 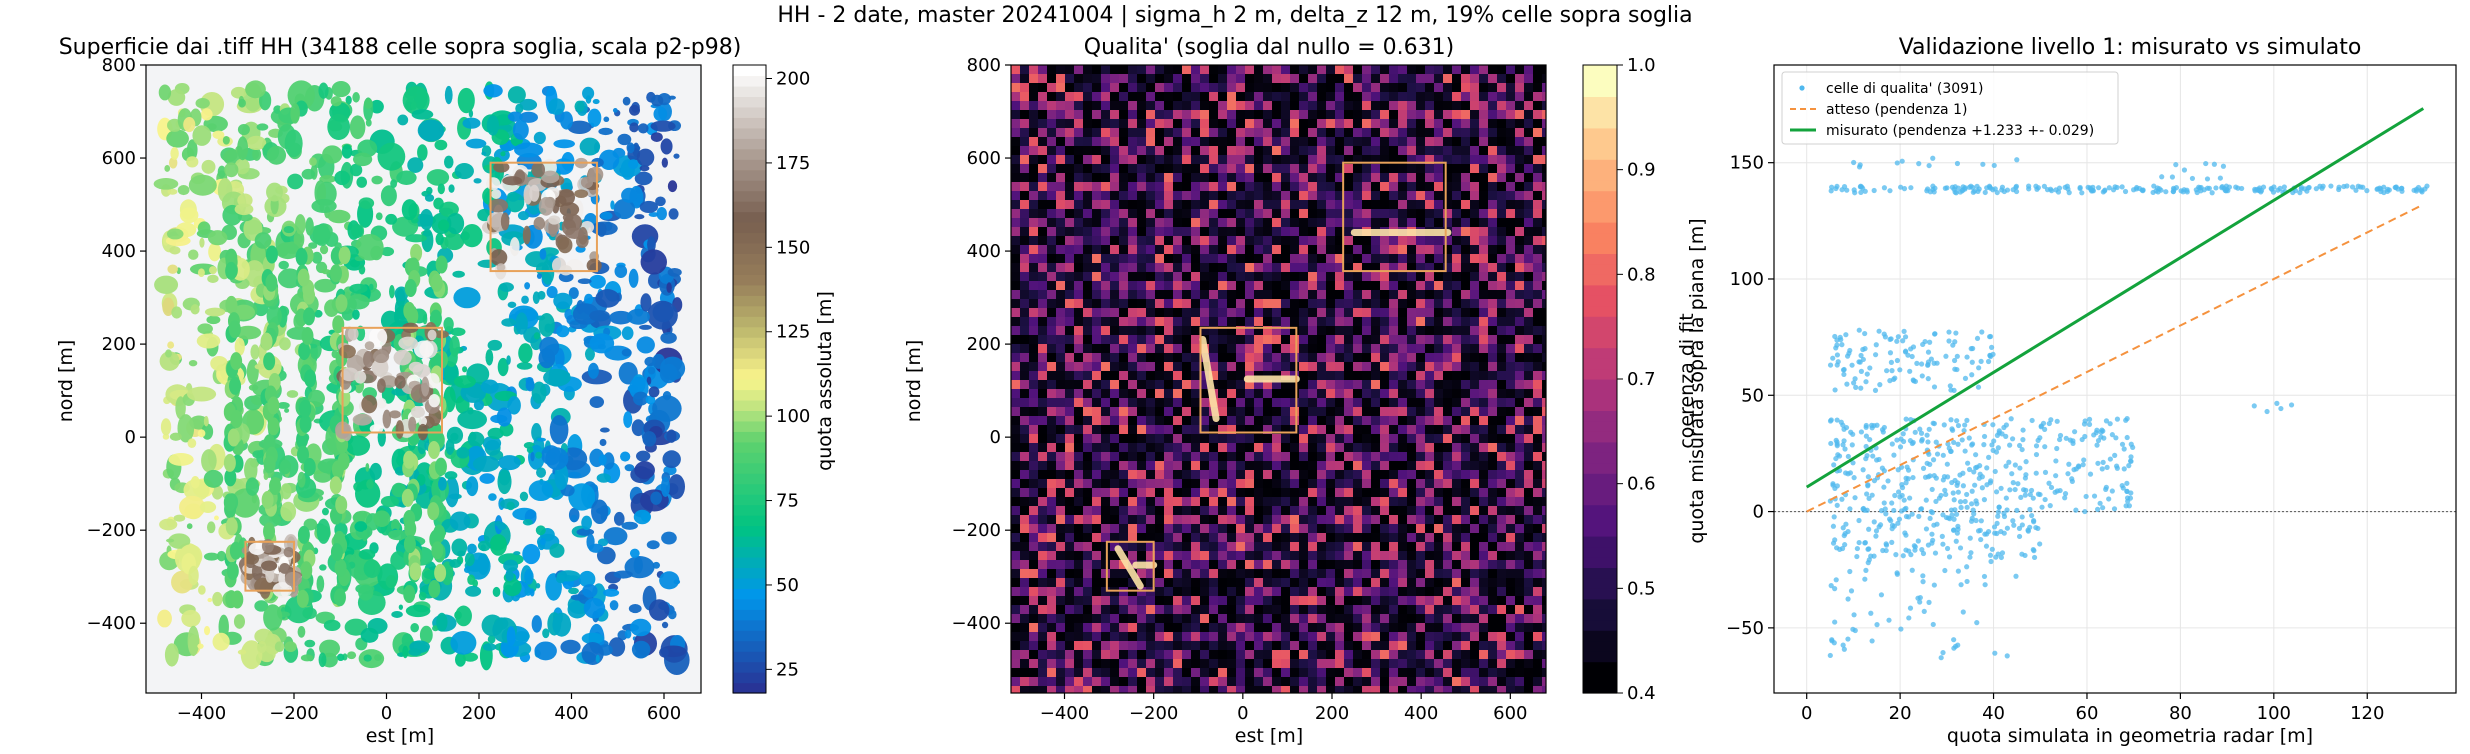 I want to click on x-tick-label: 200, so click(x=479, y=713).